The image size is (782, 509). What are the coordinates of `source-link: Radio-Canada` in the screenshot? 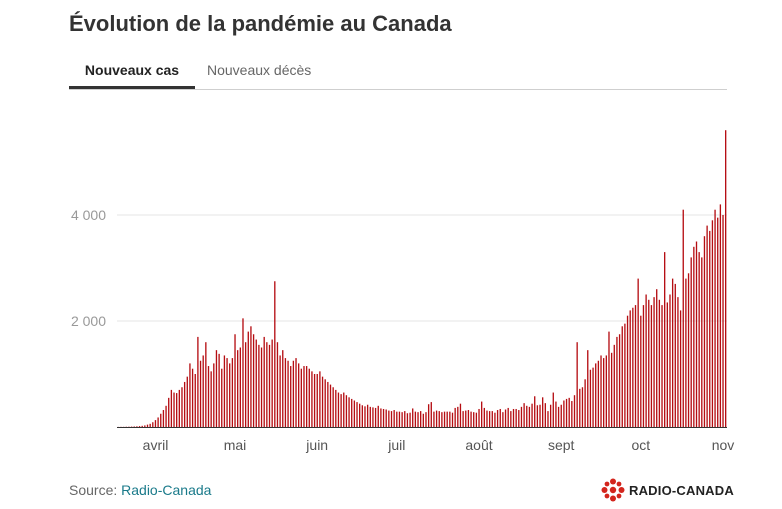 It's located at (166, 490).